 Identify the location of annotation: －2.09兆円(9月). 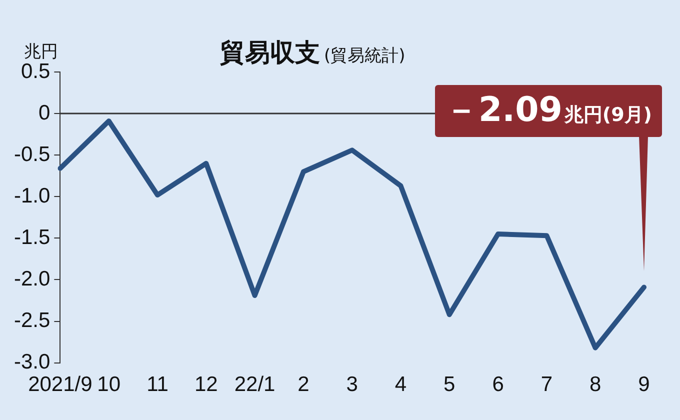
(548, 110).